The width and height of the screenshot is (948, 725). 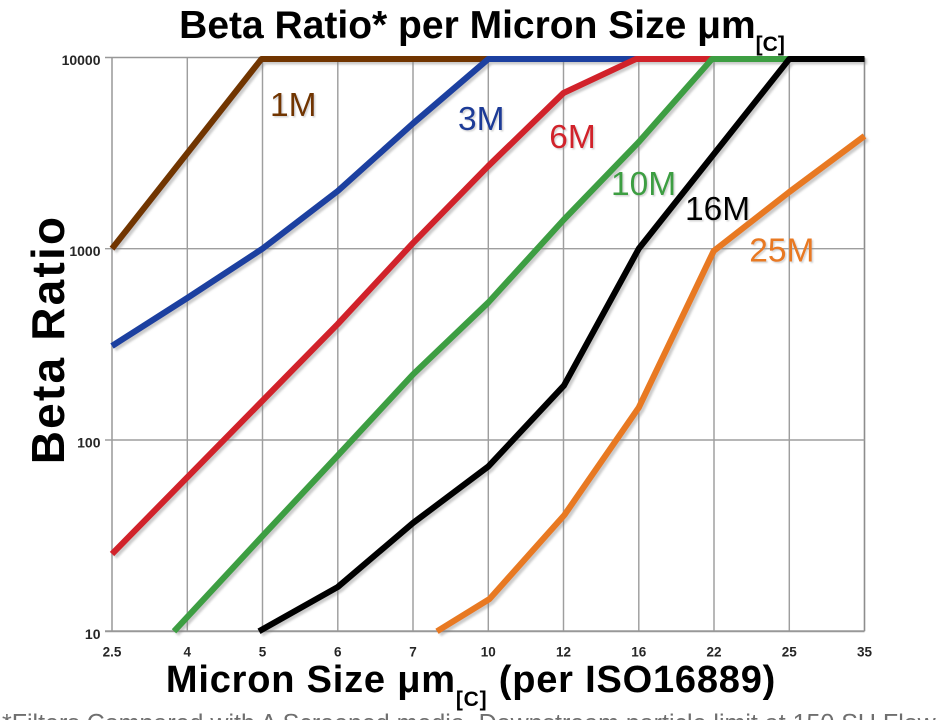 What do you see at coordinates (717, 209) in the screenshot?
I see `svg-text: 16M` at bounding box center [717, 209].